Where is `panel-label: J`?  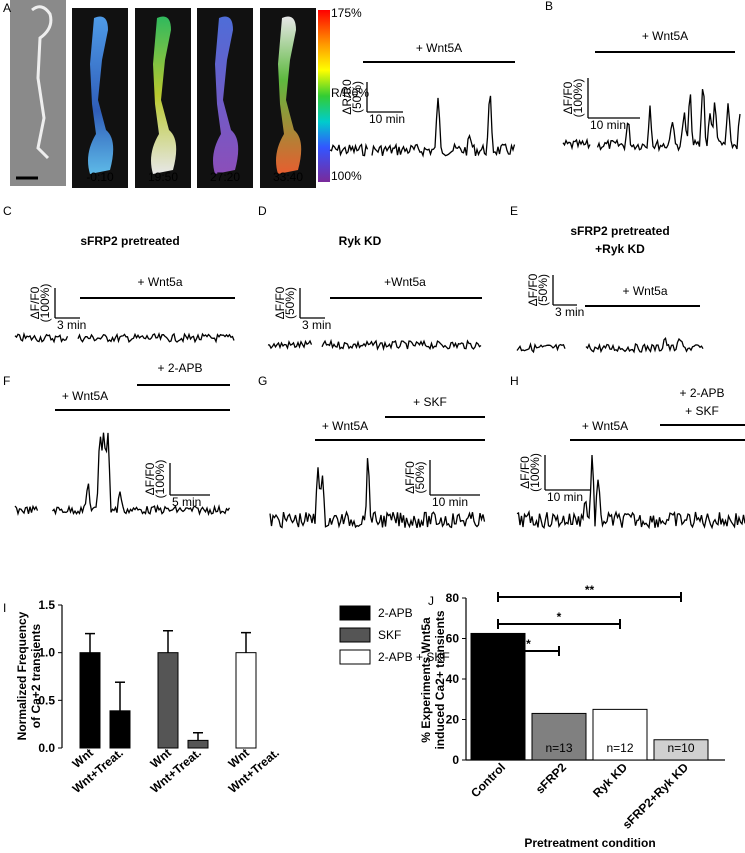 panel-label: J is located at coordinates (431, 601).